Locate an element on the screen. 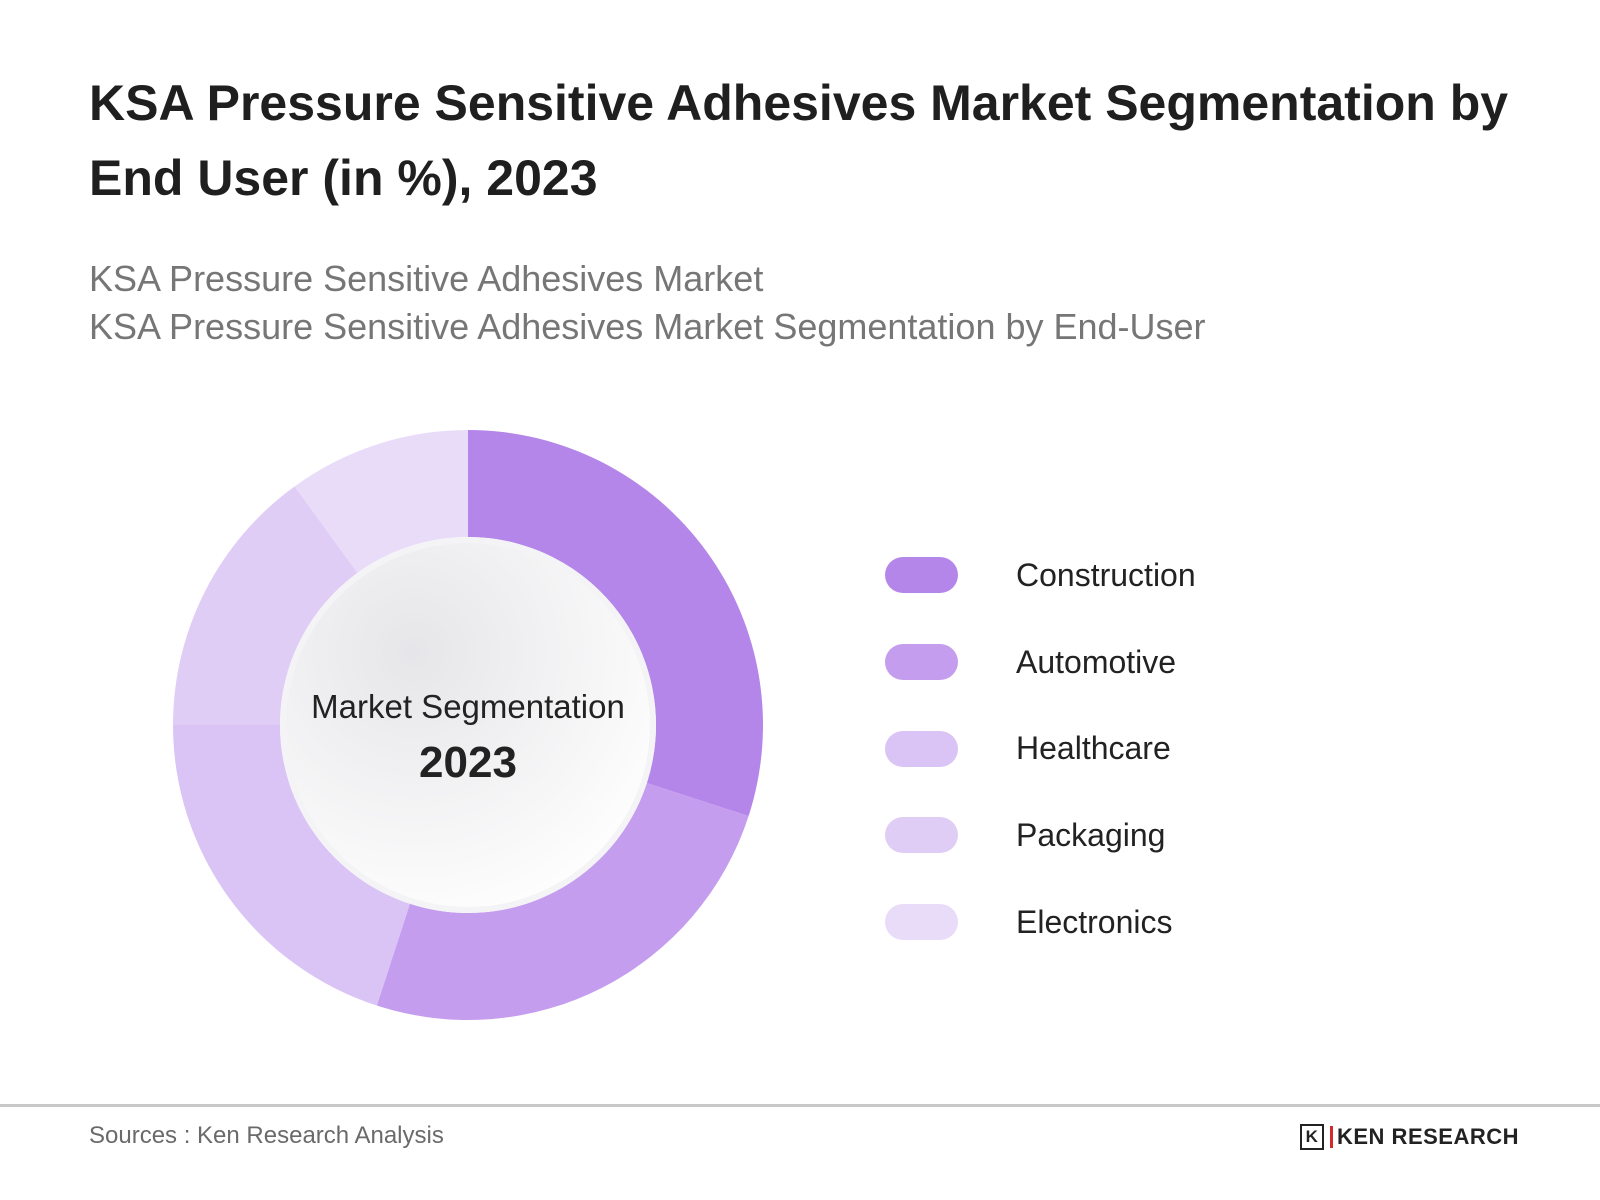  legend-item-construction: Construction is located at coordinates (1040, 575).